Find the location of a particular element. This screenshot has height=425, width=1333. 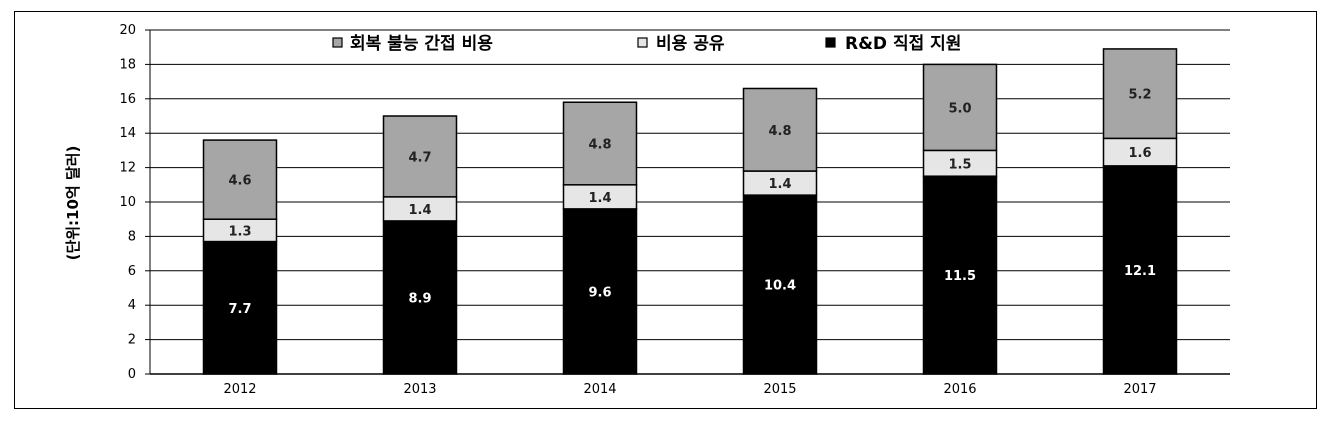

y-tick-label: 6 is located at coordinates (132, 271).